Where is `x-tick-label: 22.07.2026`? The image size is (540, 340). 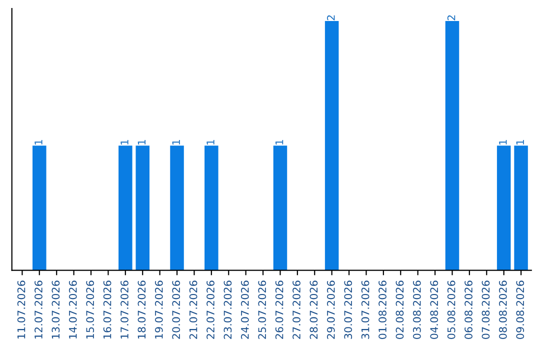 x-tick-label: 22.07.2026 is located at coordinates (210, 309).